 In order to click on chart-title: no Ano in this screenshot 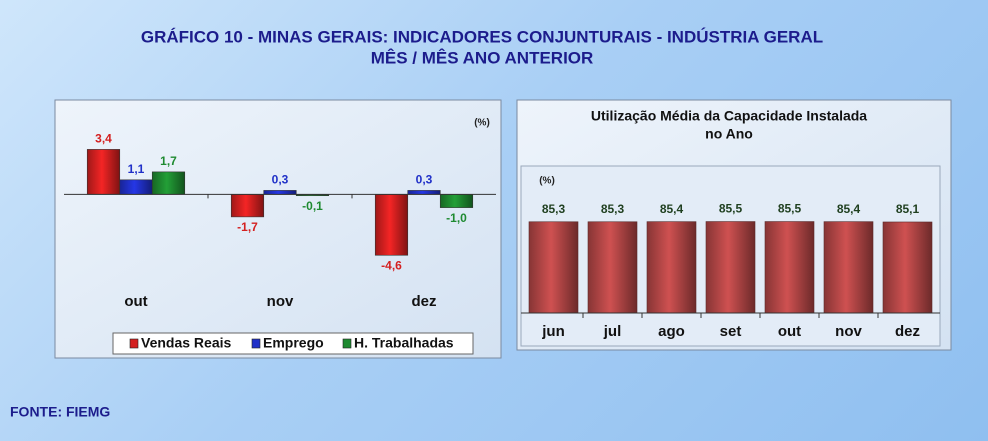, I will do `click(729, 134)`.